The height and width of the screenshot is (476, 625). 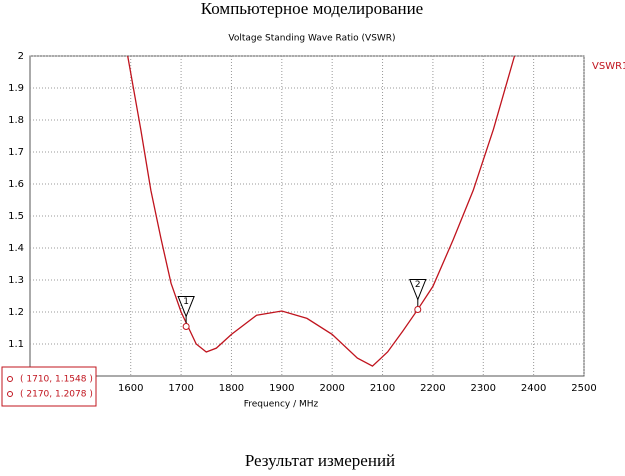 What do you see at coordinates (608, 66) in the screenshot?
I see `legend-label: VSWR1` at bounding box center [608, 66].